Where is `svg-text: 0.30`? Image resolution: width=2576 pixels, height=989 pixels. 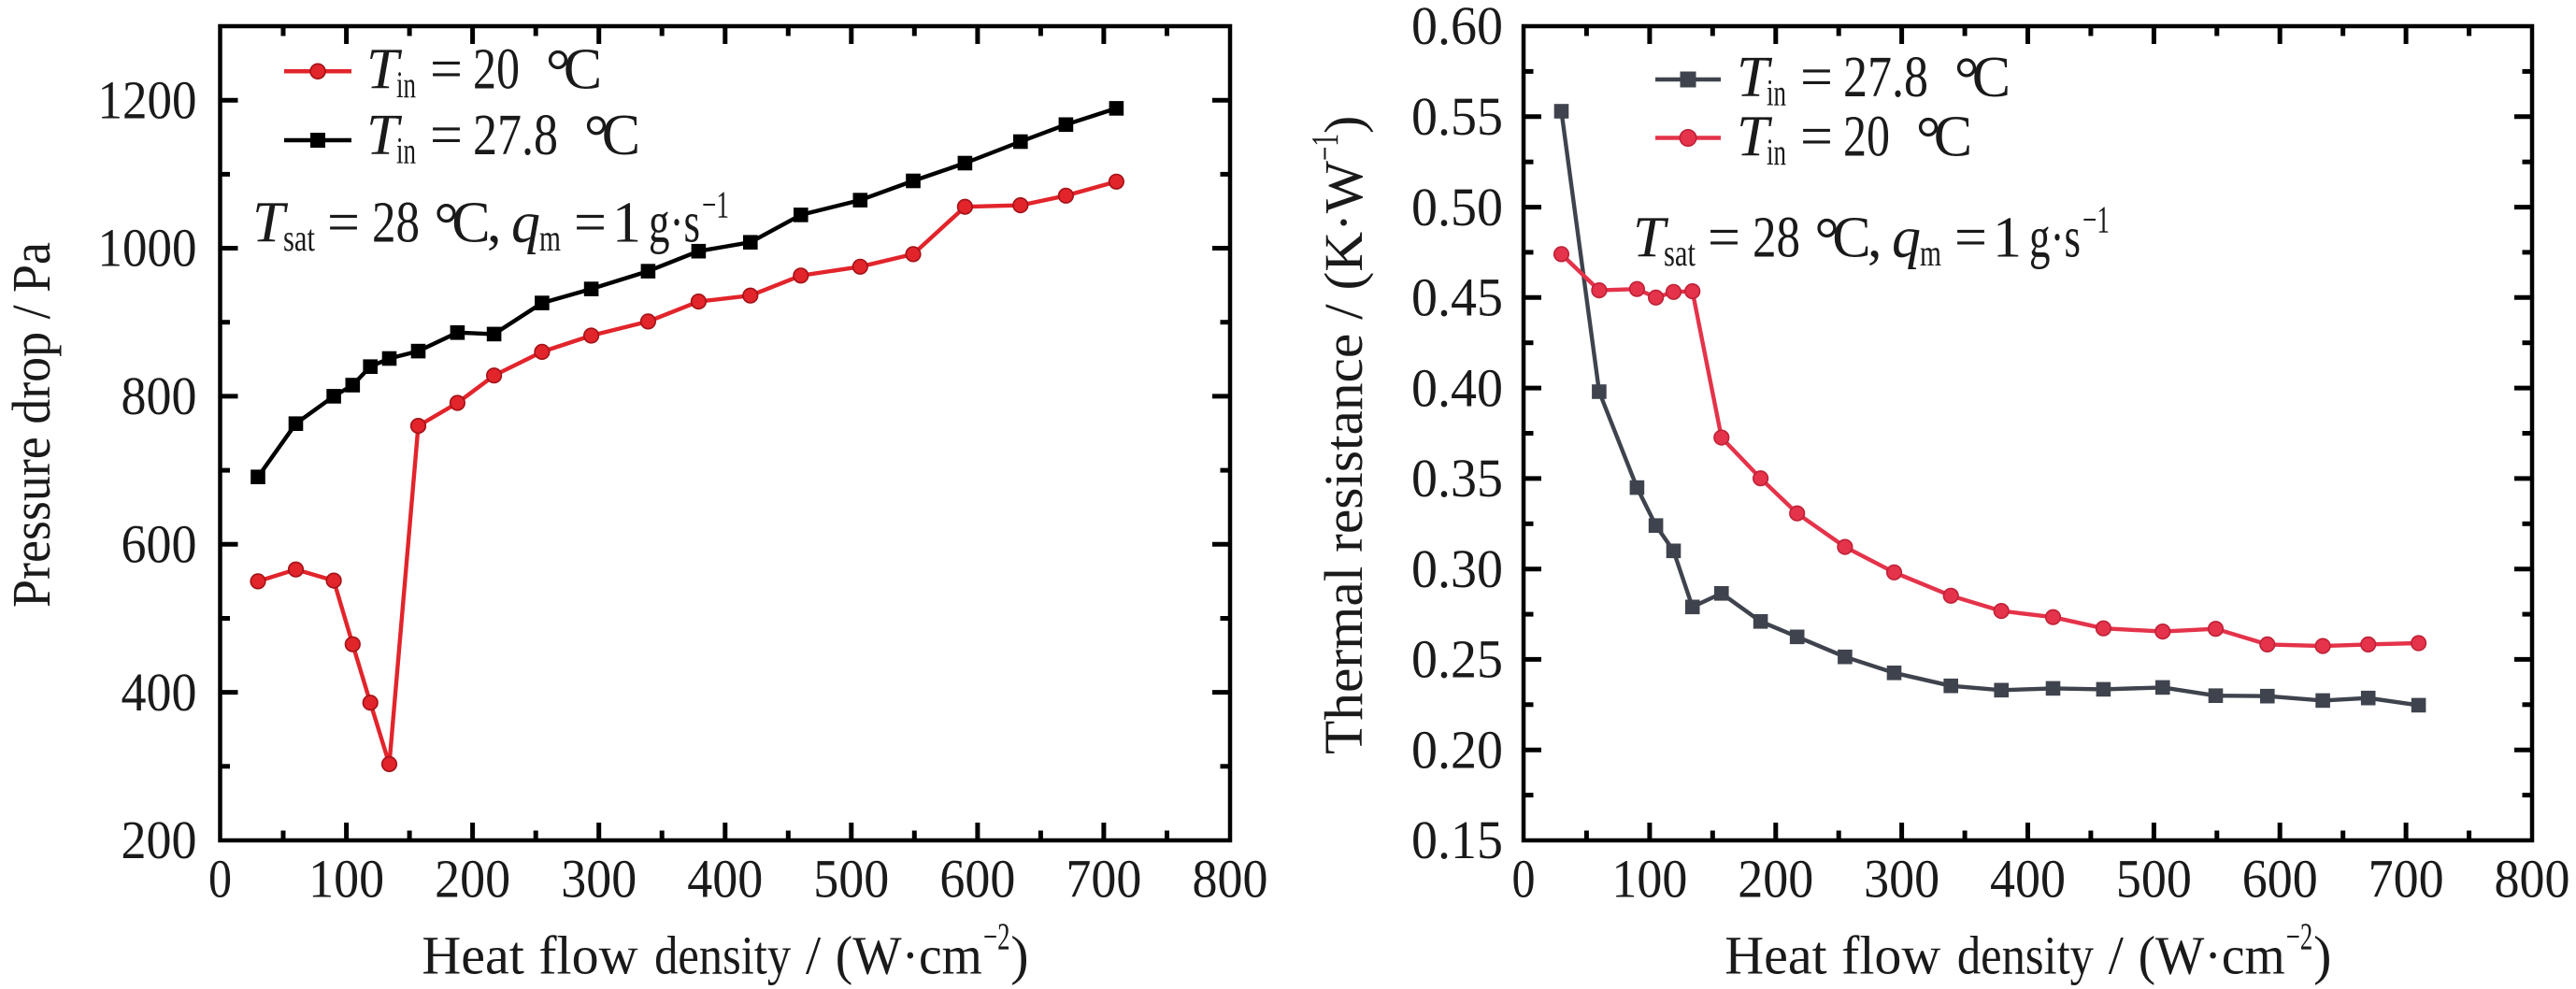
svg-text: 0.30 is located at coordinates (1457, 568).